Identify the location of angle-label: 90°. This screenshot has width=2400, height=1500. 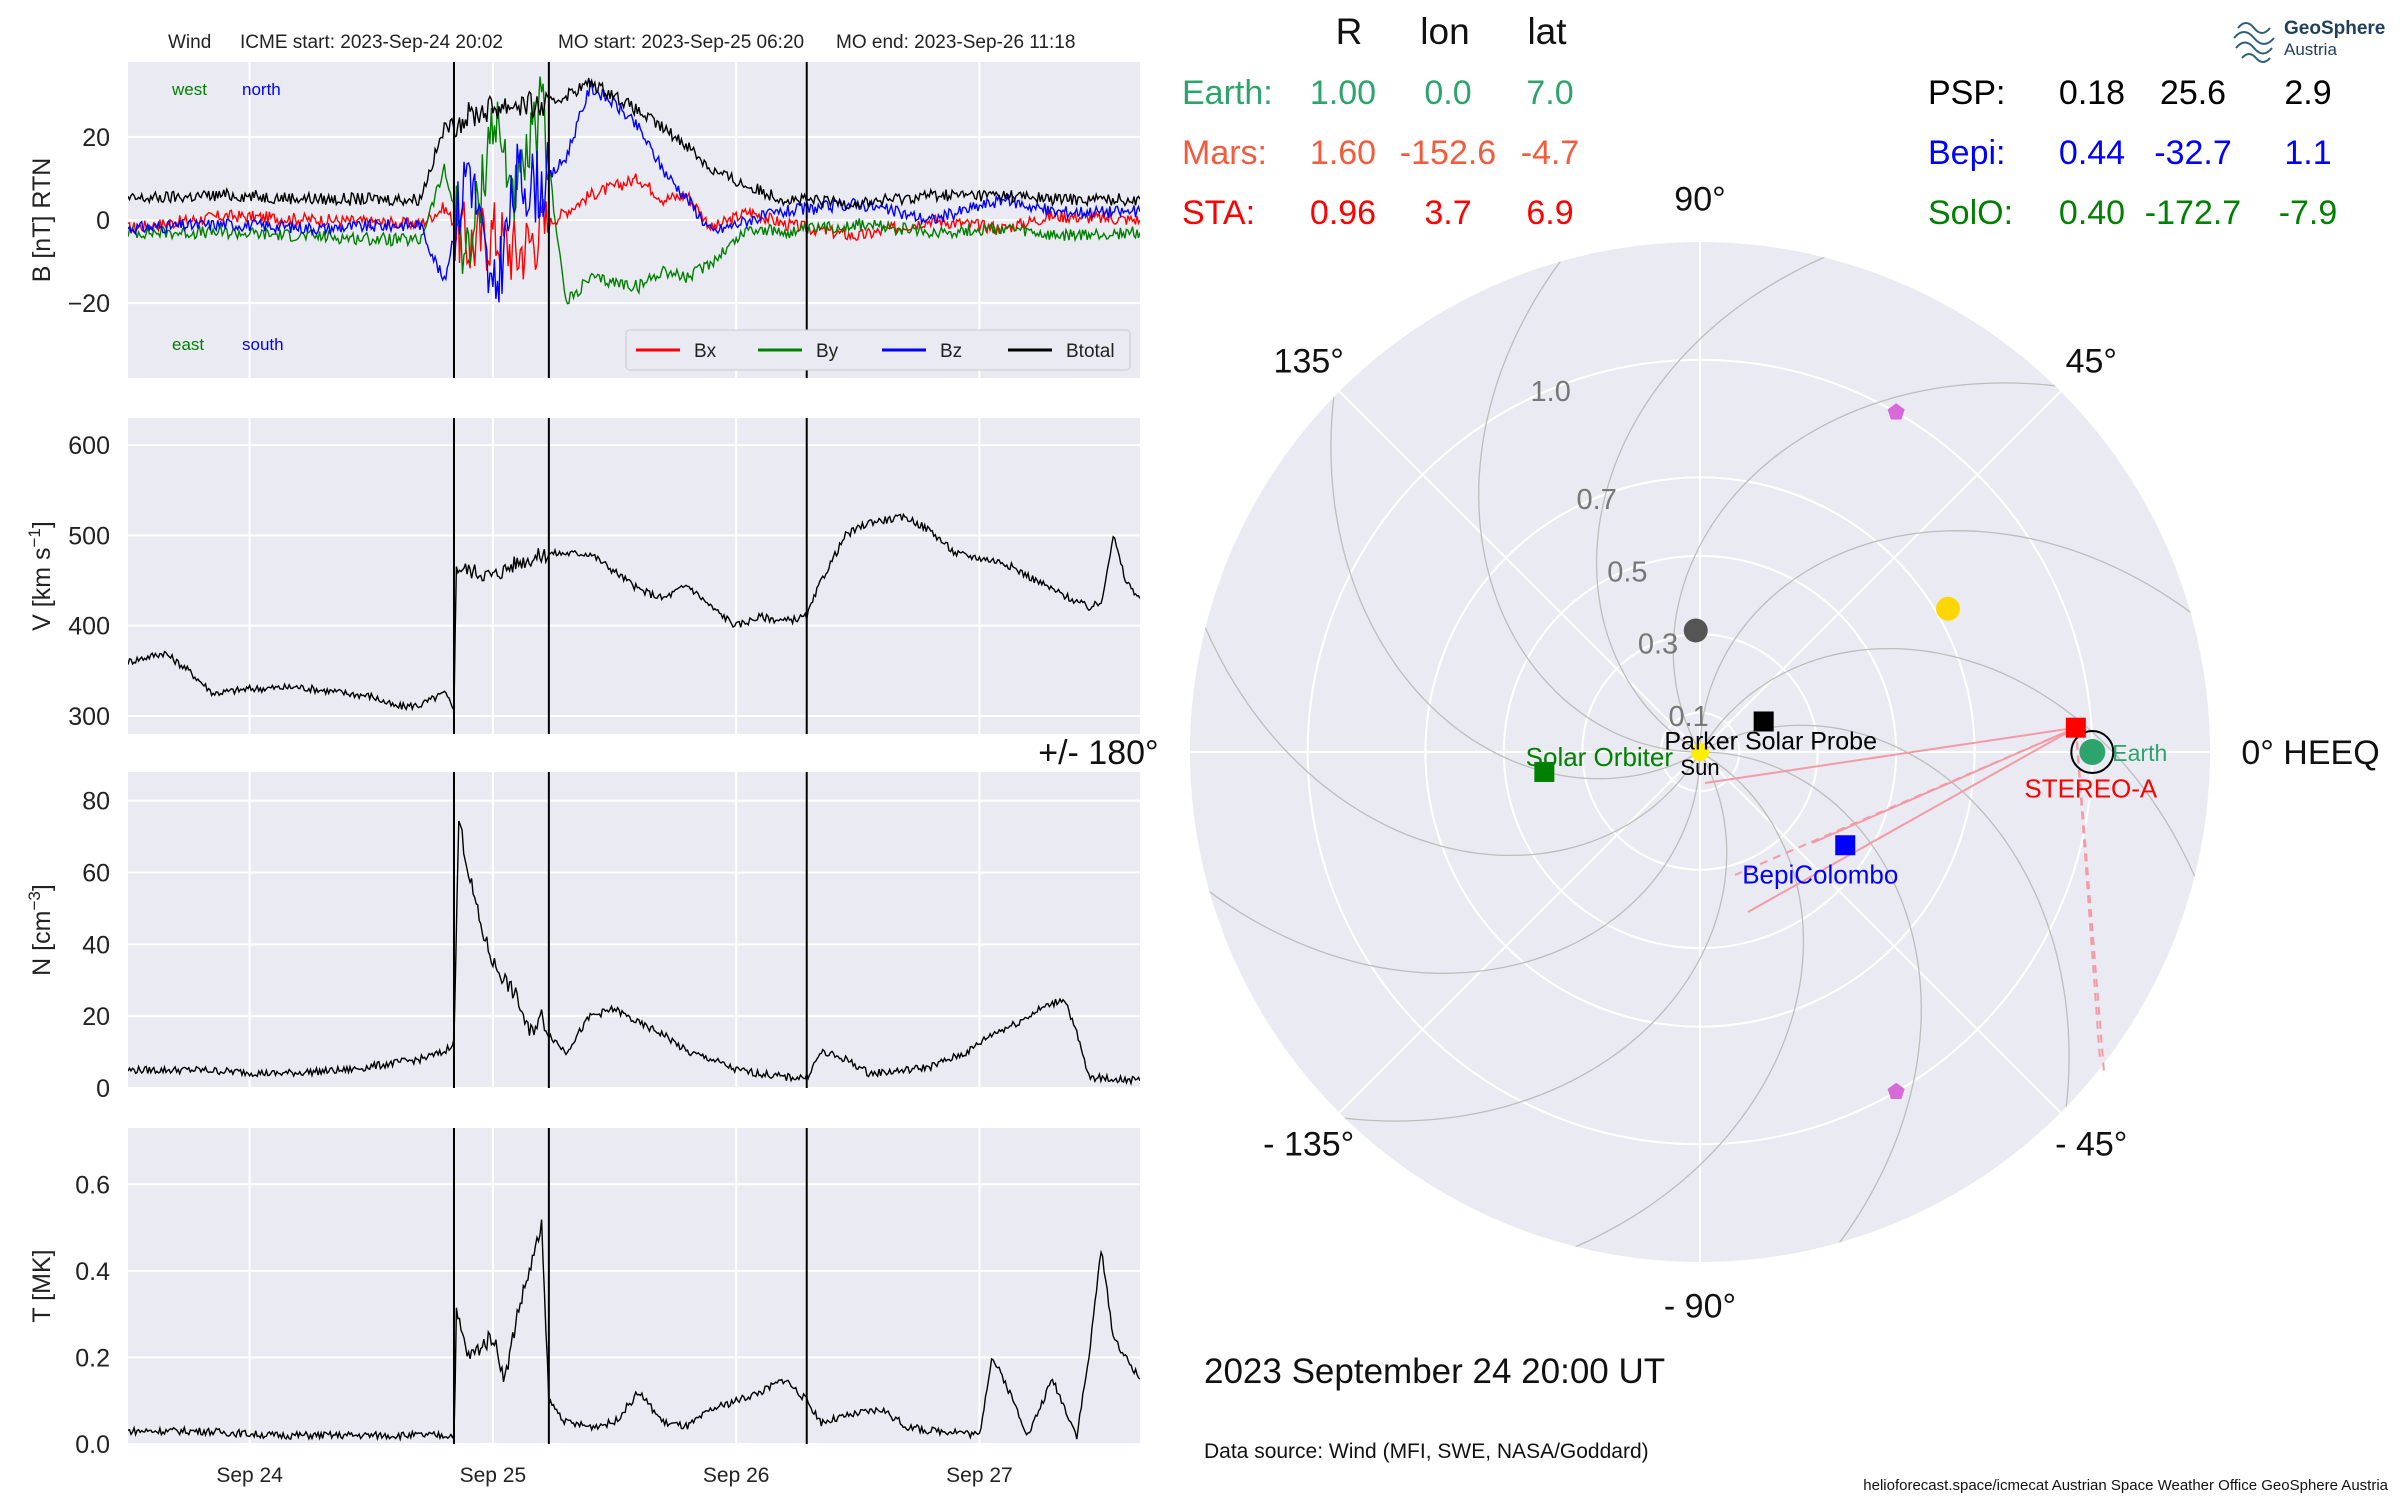
(1699, 200).